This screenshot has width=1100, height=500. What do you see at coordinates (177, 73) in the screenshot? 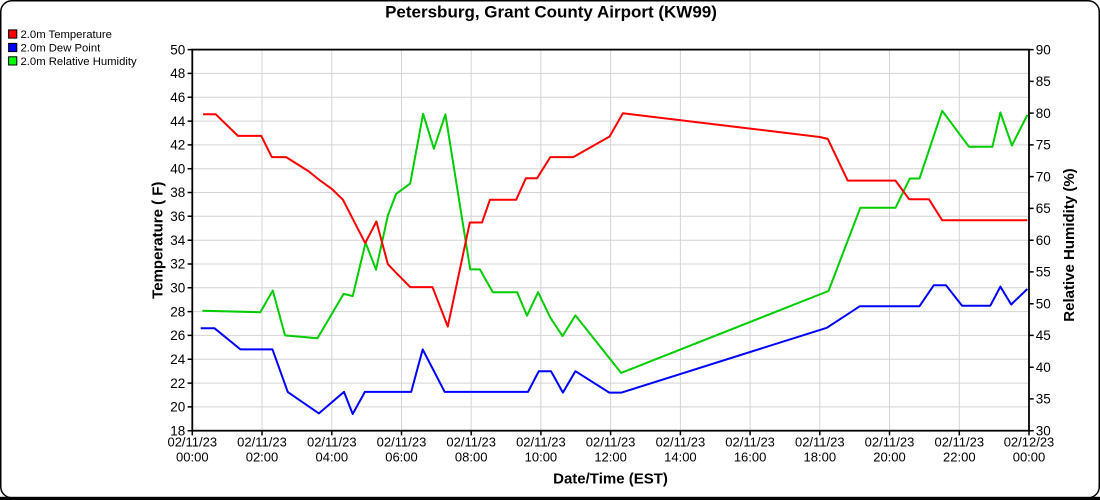
I see `svg-text: 48` at bounding box center [177, 73].